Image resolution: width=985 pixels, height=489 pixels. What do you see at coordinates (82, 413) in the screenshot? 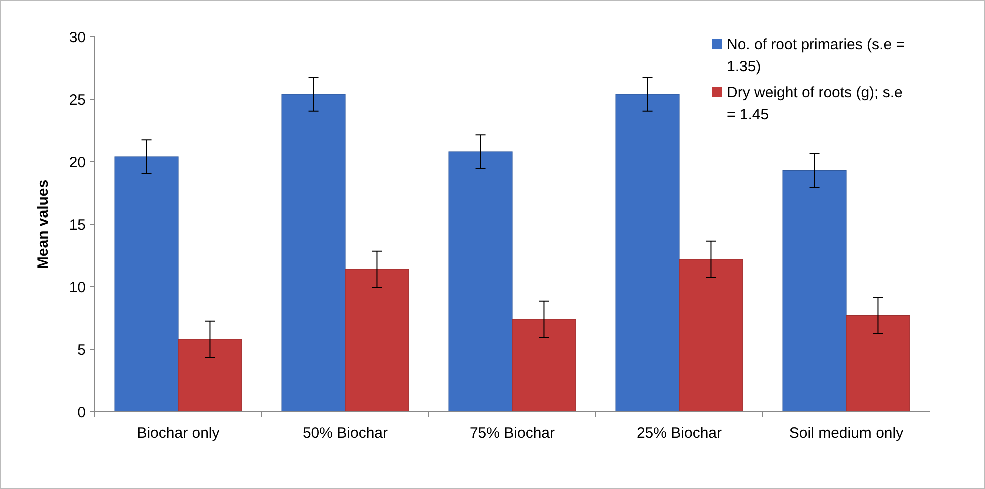
I see `y-tick-label: 0` at bounding box center [82, 413].